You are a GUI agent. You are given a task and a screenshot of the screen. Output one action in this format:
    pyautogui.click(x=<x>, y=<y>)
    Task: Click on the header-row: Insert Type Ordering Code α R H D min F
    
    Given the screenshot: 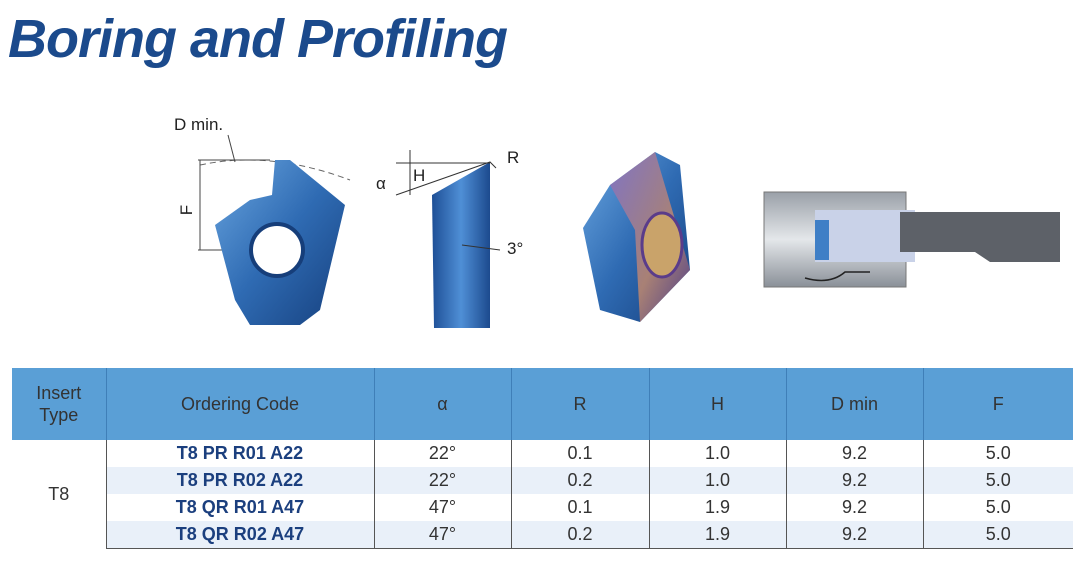 What is the action you would take?
    pyautogui.click(x=542, y=404)
    